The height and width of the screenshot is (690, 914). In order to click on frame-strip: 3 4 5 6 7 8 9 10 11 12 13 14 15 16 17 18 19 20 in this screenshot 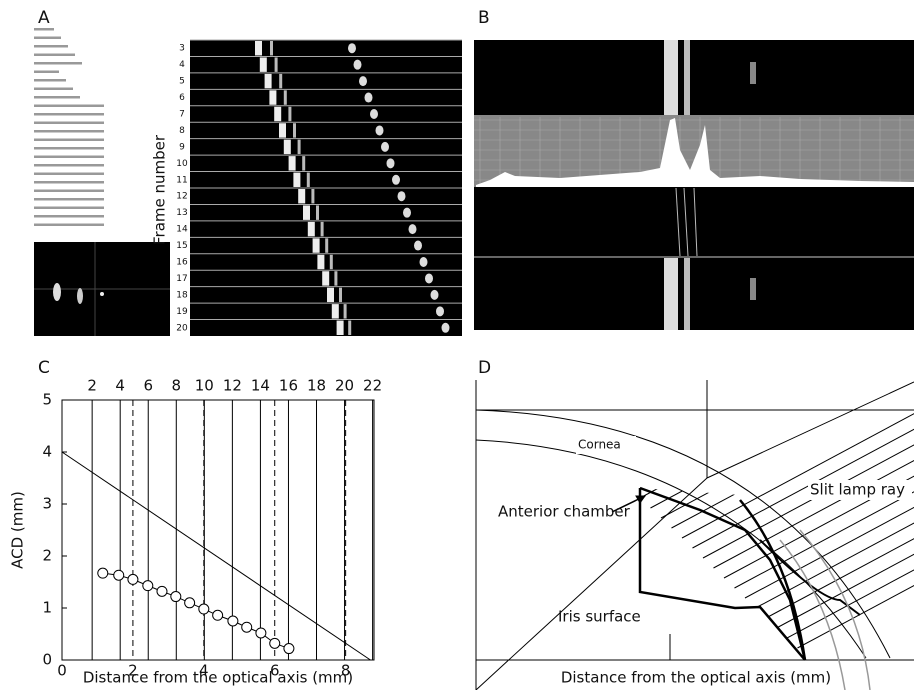, I will do `click(319, 187)`.